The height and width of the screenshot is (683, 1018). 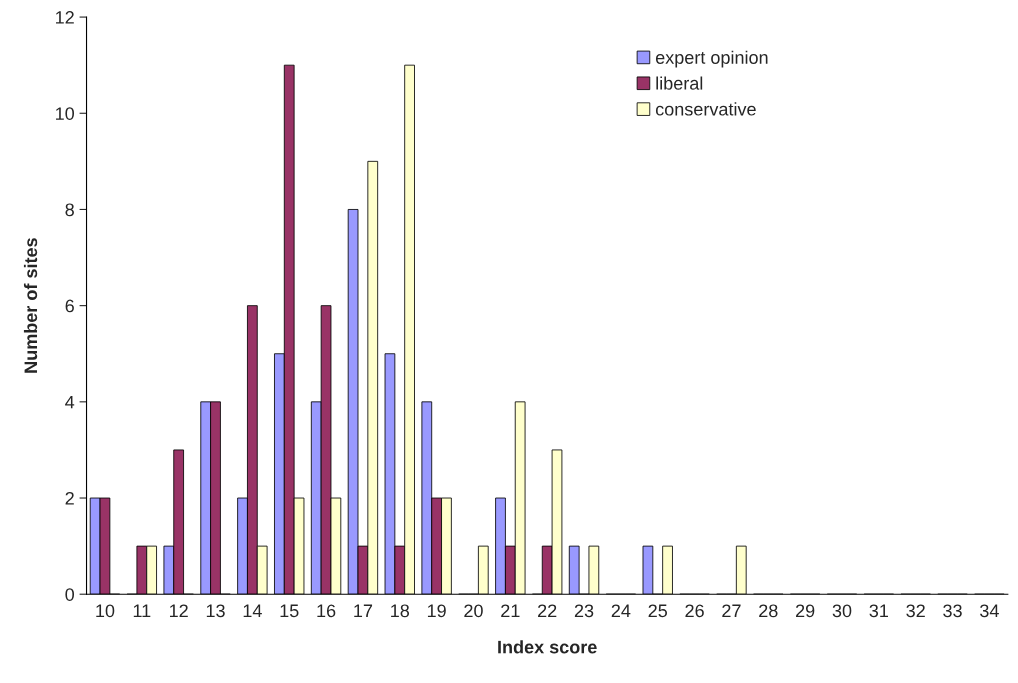 I want to click on x-tick-label: 33, so click(x=952, y=611).